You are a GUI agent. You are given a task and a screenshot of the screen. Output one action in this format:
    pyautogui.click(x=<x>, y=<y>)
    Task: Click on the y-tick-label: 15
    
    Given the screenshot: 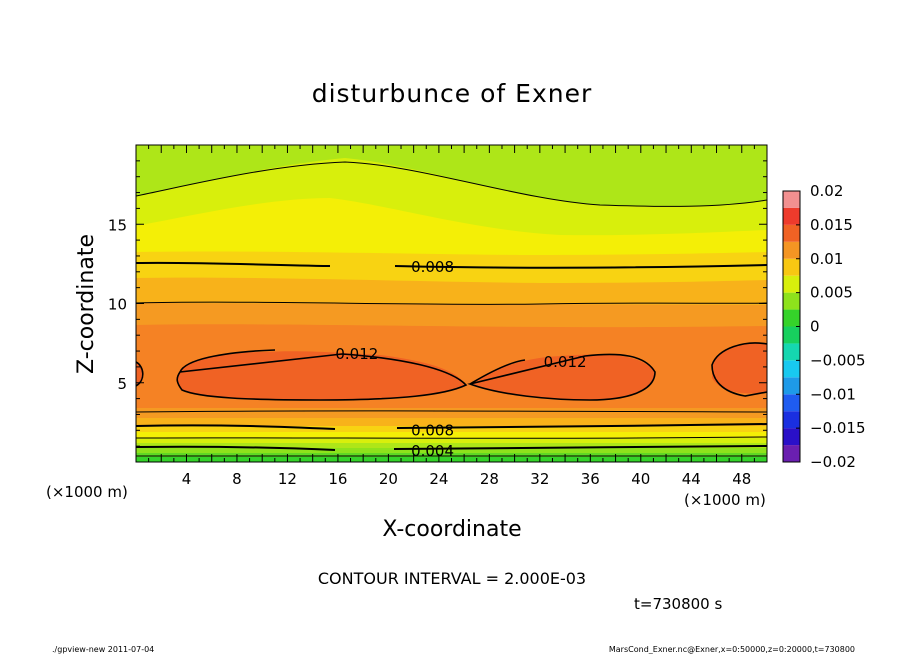 What is the action you would take?
    pyautogui.click(x=117, y=225)
    